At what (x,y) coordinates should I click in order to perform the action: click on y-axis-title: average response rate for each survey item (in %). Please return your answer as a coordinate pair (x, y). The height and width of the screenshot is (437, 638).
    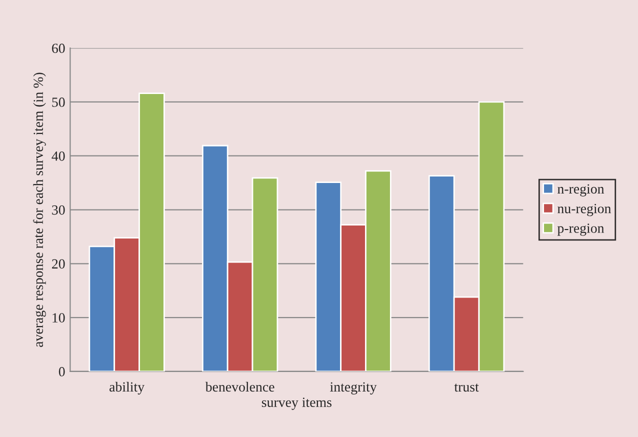
    Looking at the image, I should click on (39, 209).